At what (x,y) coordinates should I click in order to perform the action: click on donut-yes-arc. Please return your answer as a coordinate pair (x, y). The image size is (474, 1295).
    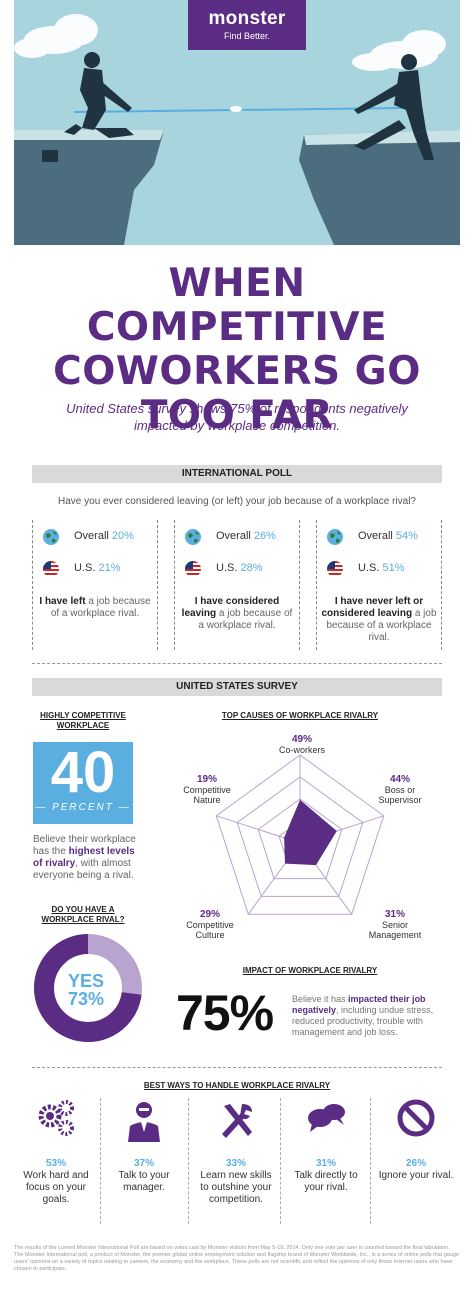
    Looking at the image, I should click on (88, 988).